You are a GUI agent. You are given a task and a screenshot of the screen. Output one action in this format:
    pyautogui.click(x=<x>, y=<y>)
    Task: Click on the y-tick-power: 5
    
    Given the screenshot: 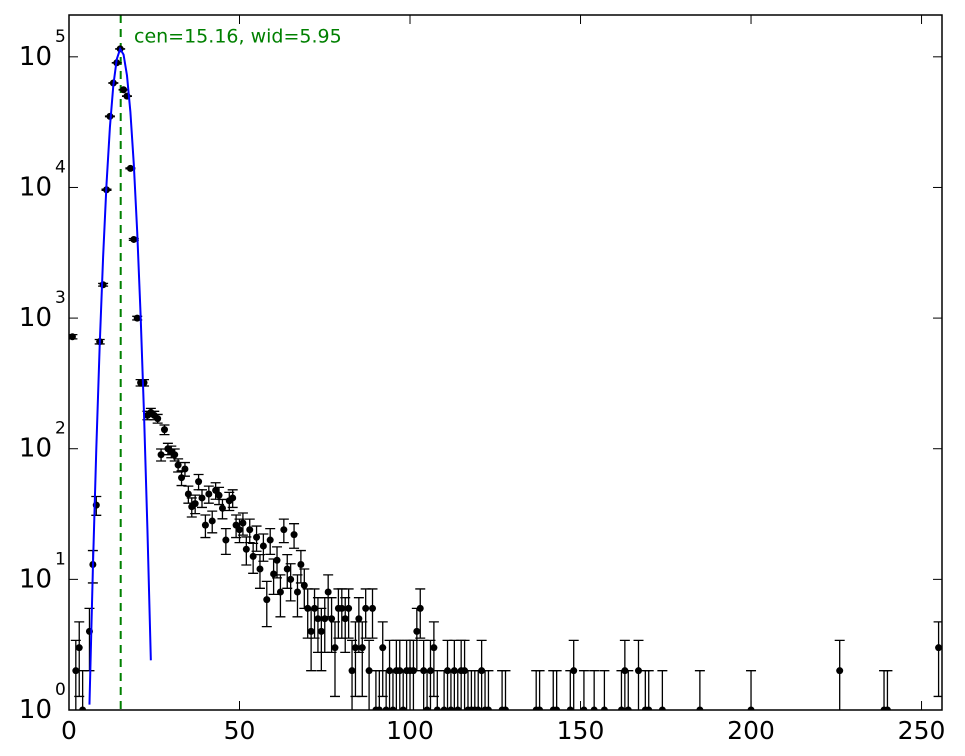 What is the action you would take?
    pyautogui.click(x=60, y=37)
    